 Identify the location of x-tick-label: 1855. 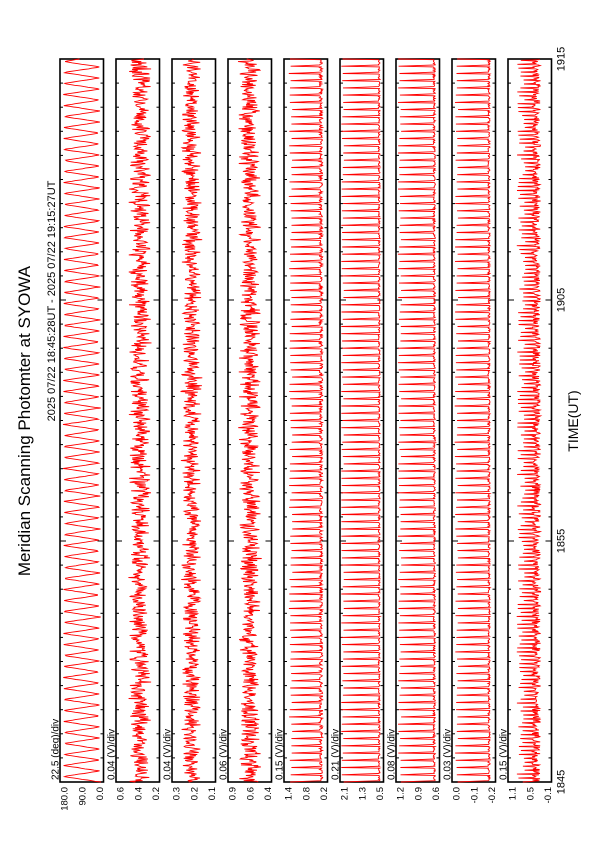
(562, 541).